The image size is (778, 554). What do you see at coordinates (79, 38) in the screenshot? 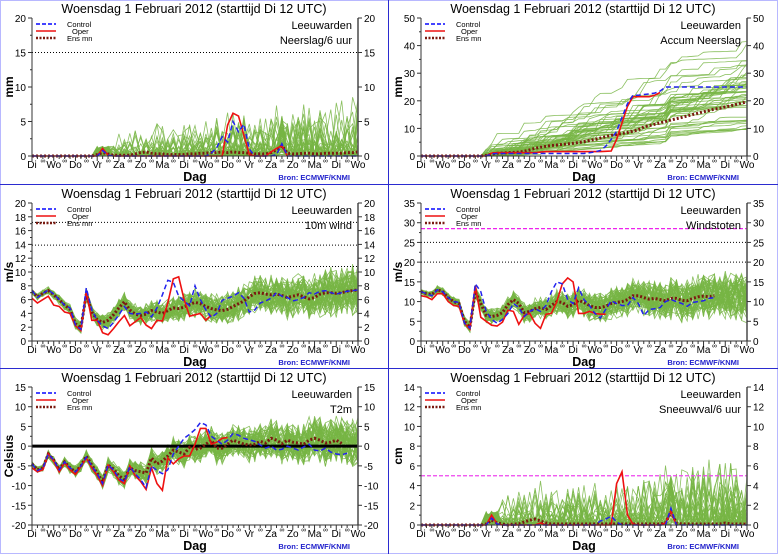
I see `legend-label: Ens mn` at bounding box center [79, 38].